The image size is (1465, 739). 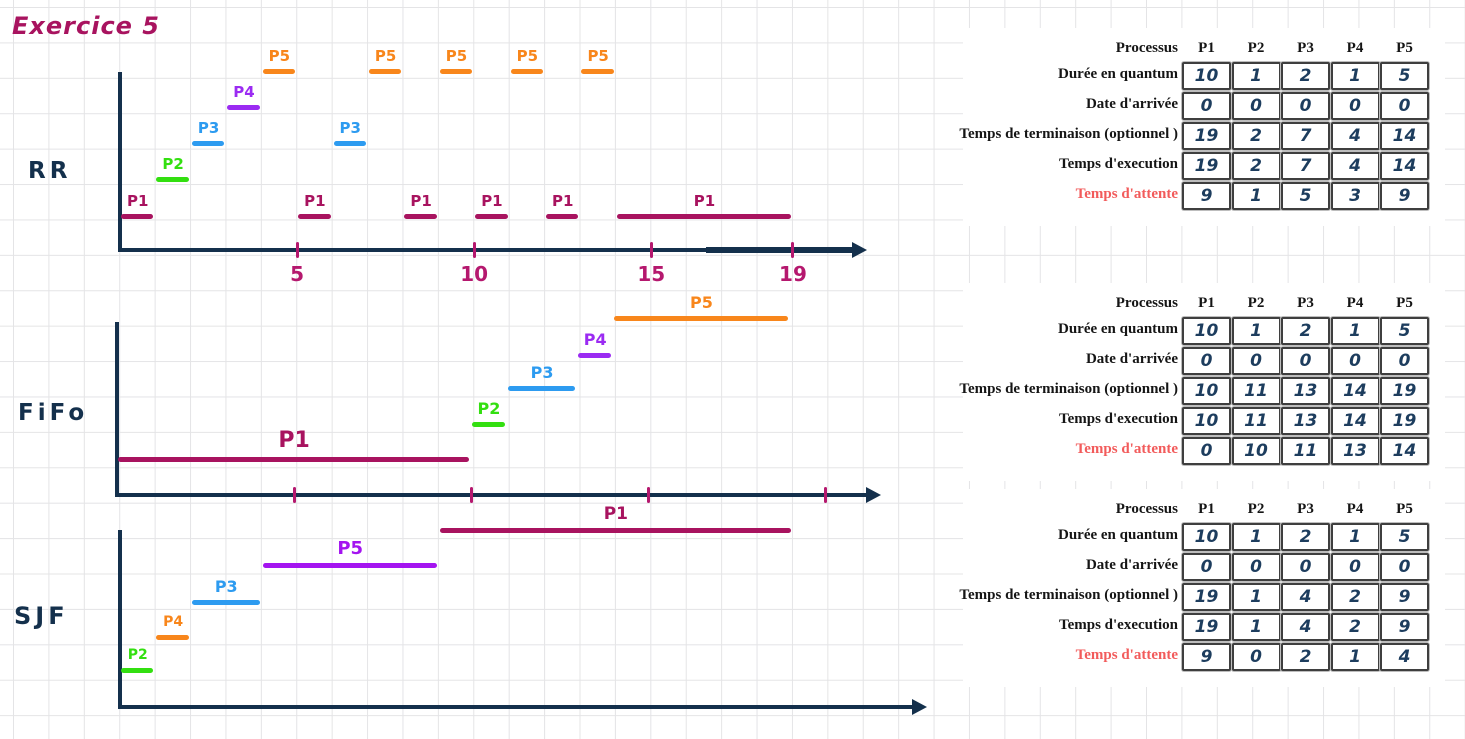 I want to click on table-cell: 5, so click(x=1404, y=537).